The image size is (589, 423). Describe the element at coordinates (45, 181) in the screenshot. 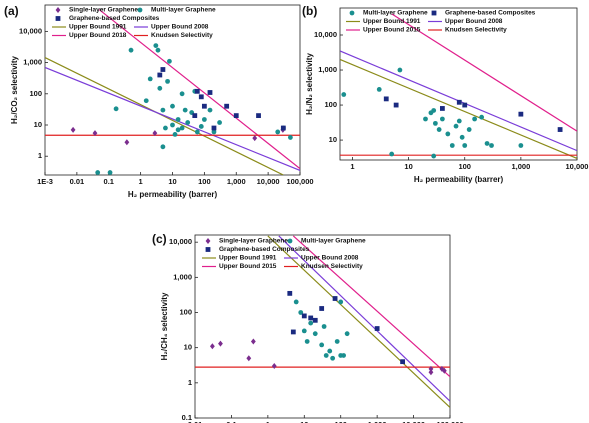

I see `x-tick-label: 1E-3` at that location.